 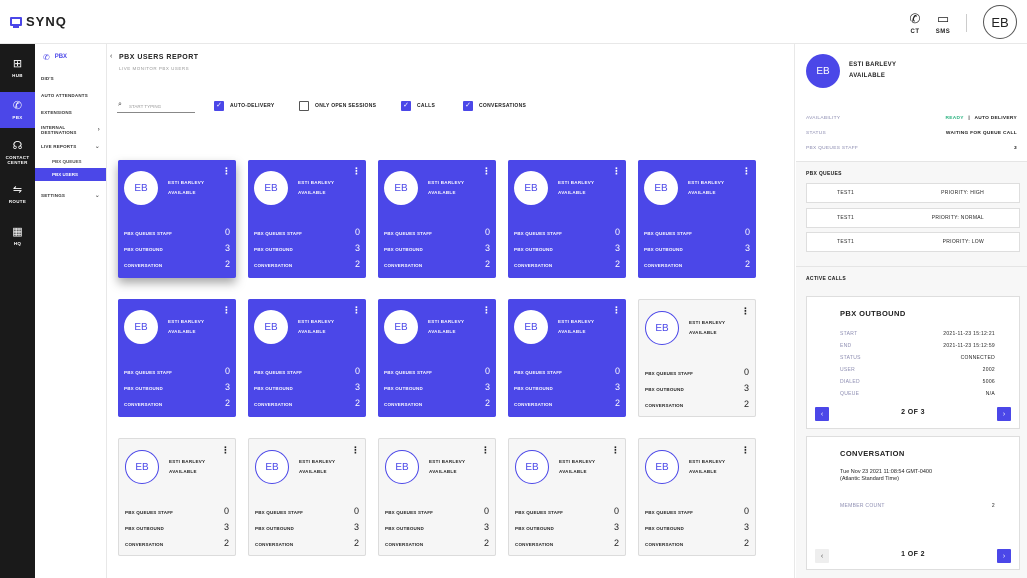 I want to click on queue-row: TEST1 PRIORITY: HIGH, so click(x=913, y=193).